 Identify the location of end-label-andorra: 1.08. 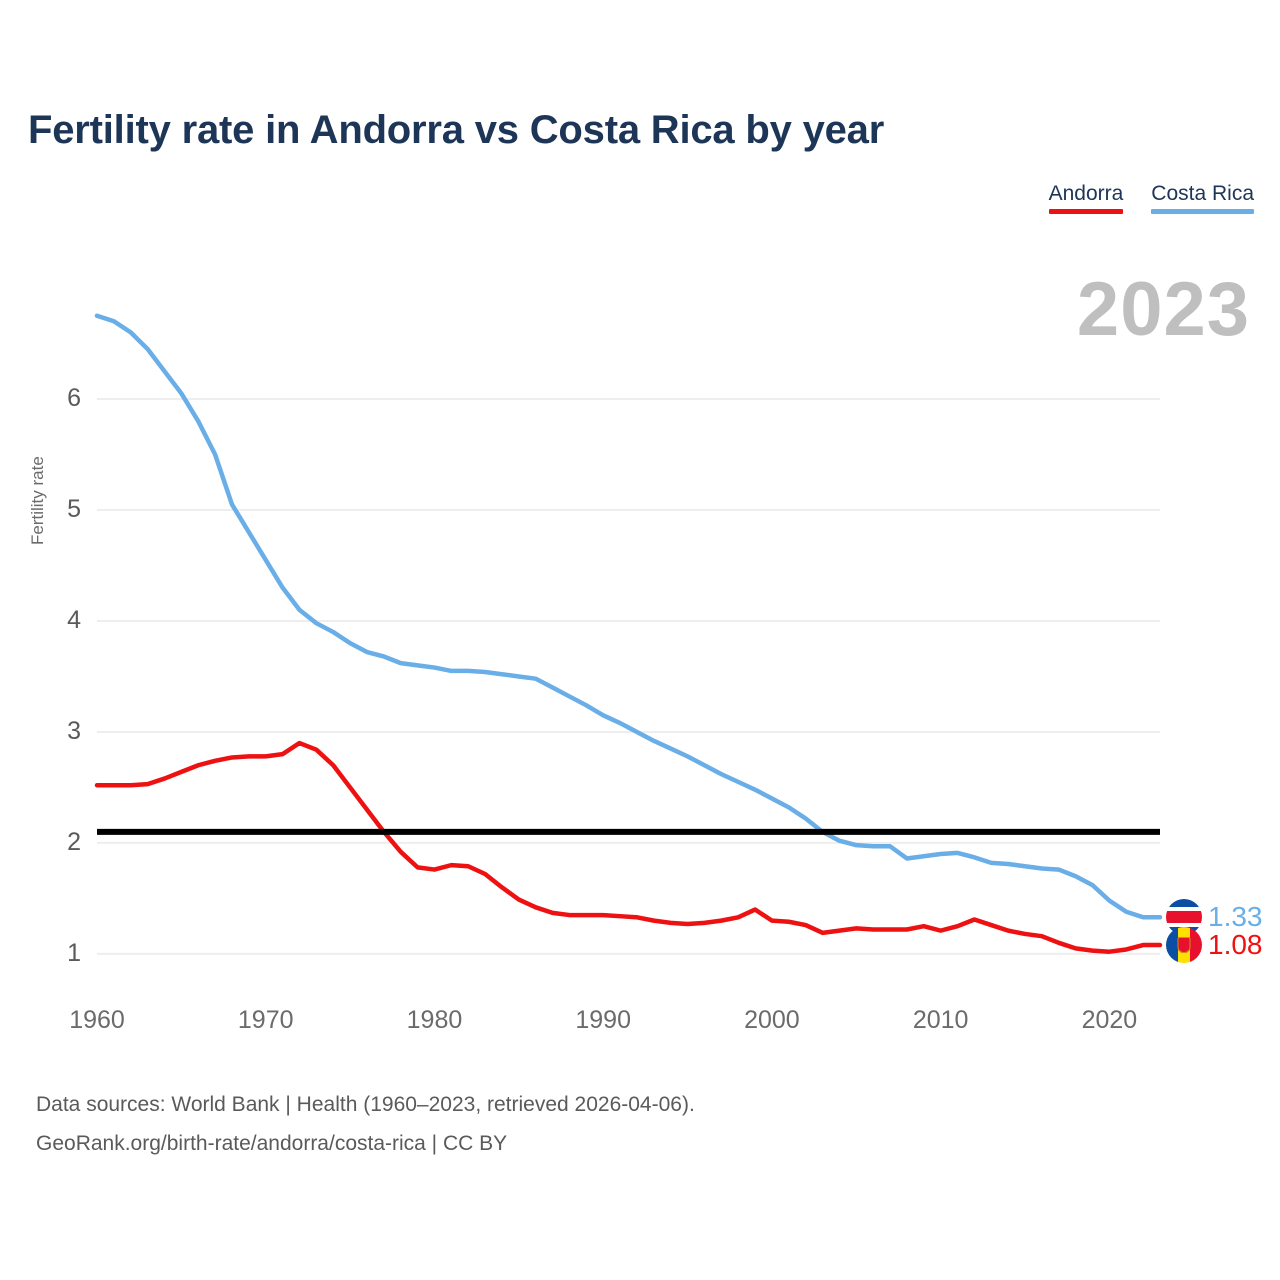
(1214, 945).